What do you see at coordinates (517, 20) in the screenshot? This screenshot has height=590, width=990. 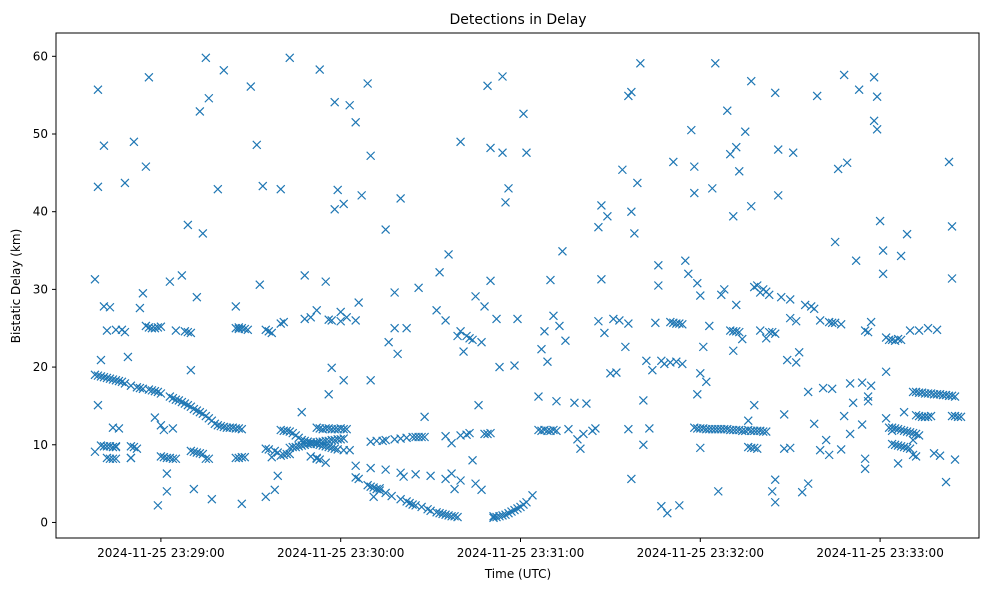 I see `chart-title: Detections in Delay` at bounding box center [517, 20].